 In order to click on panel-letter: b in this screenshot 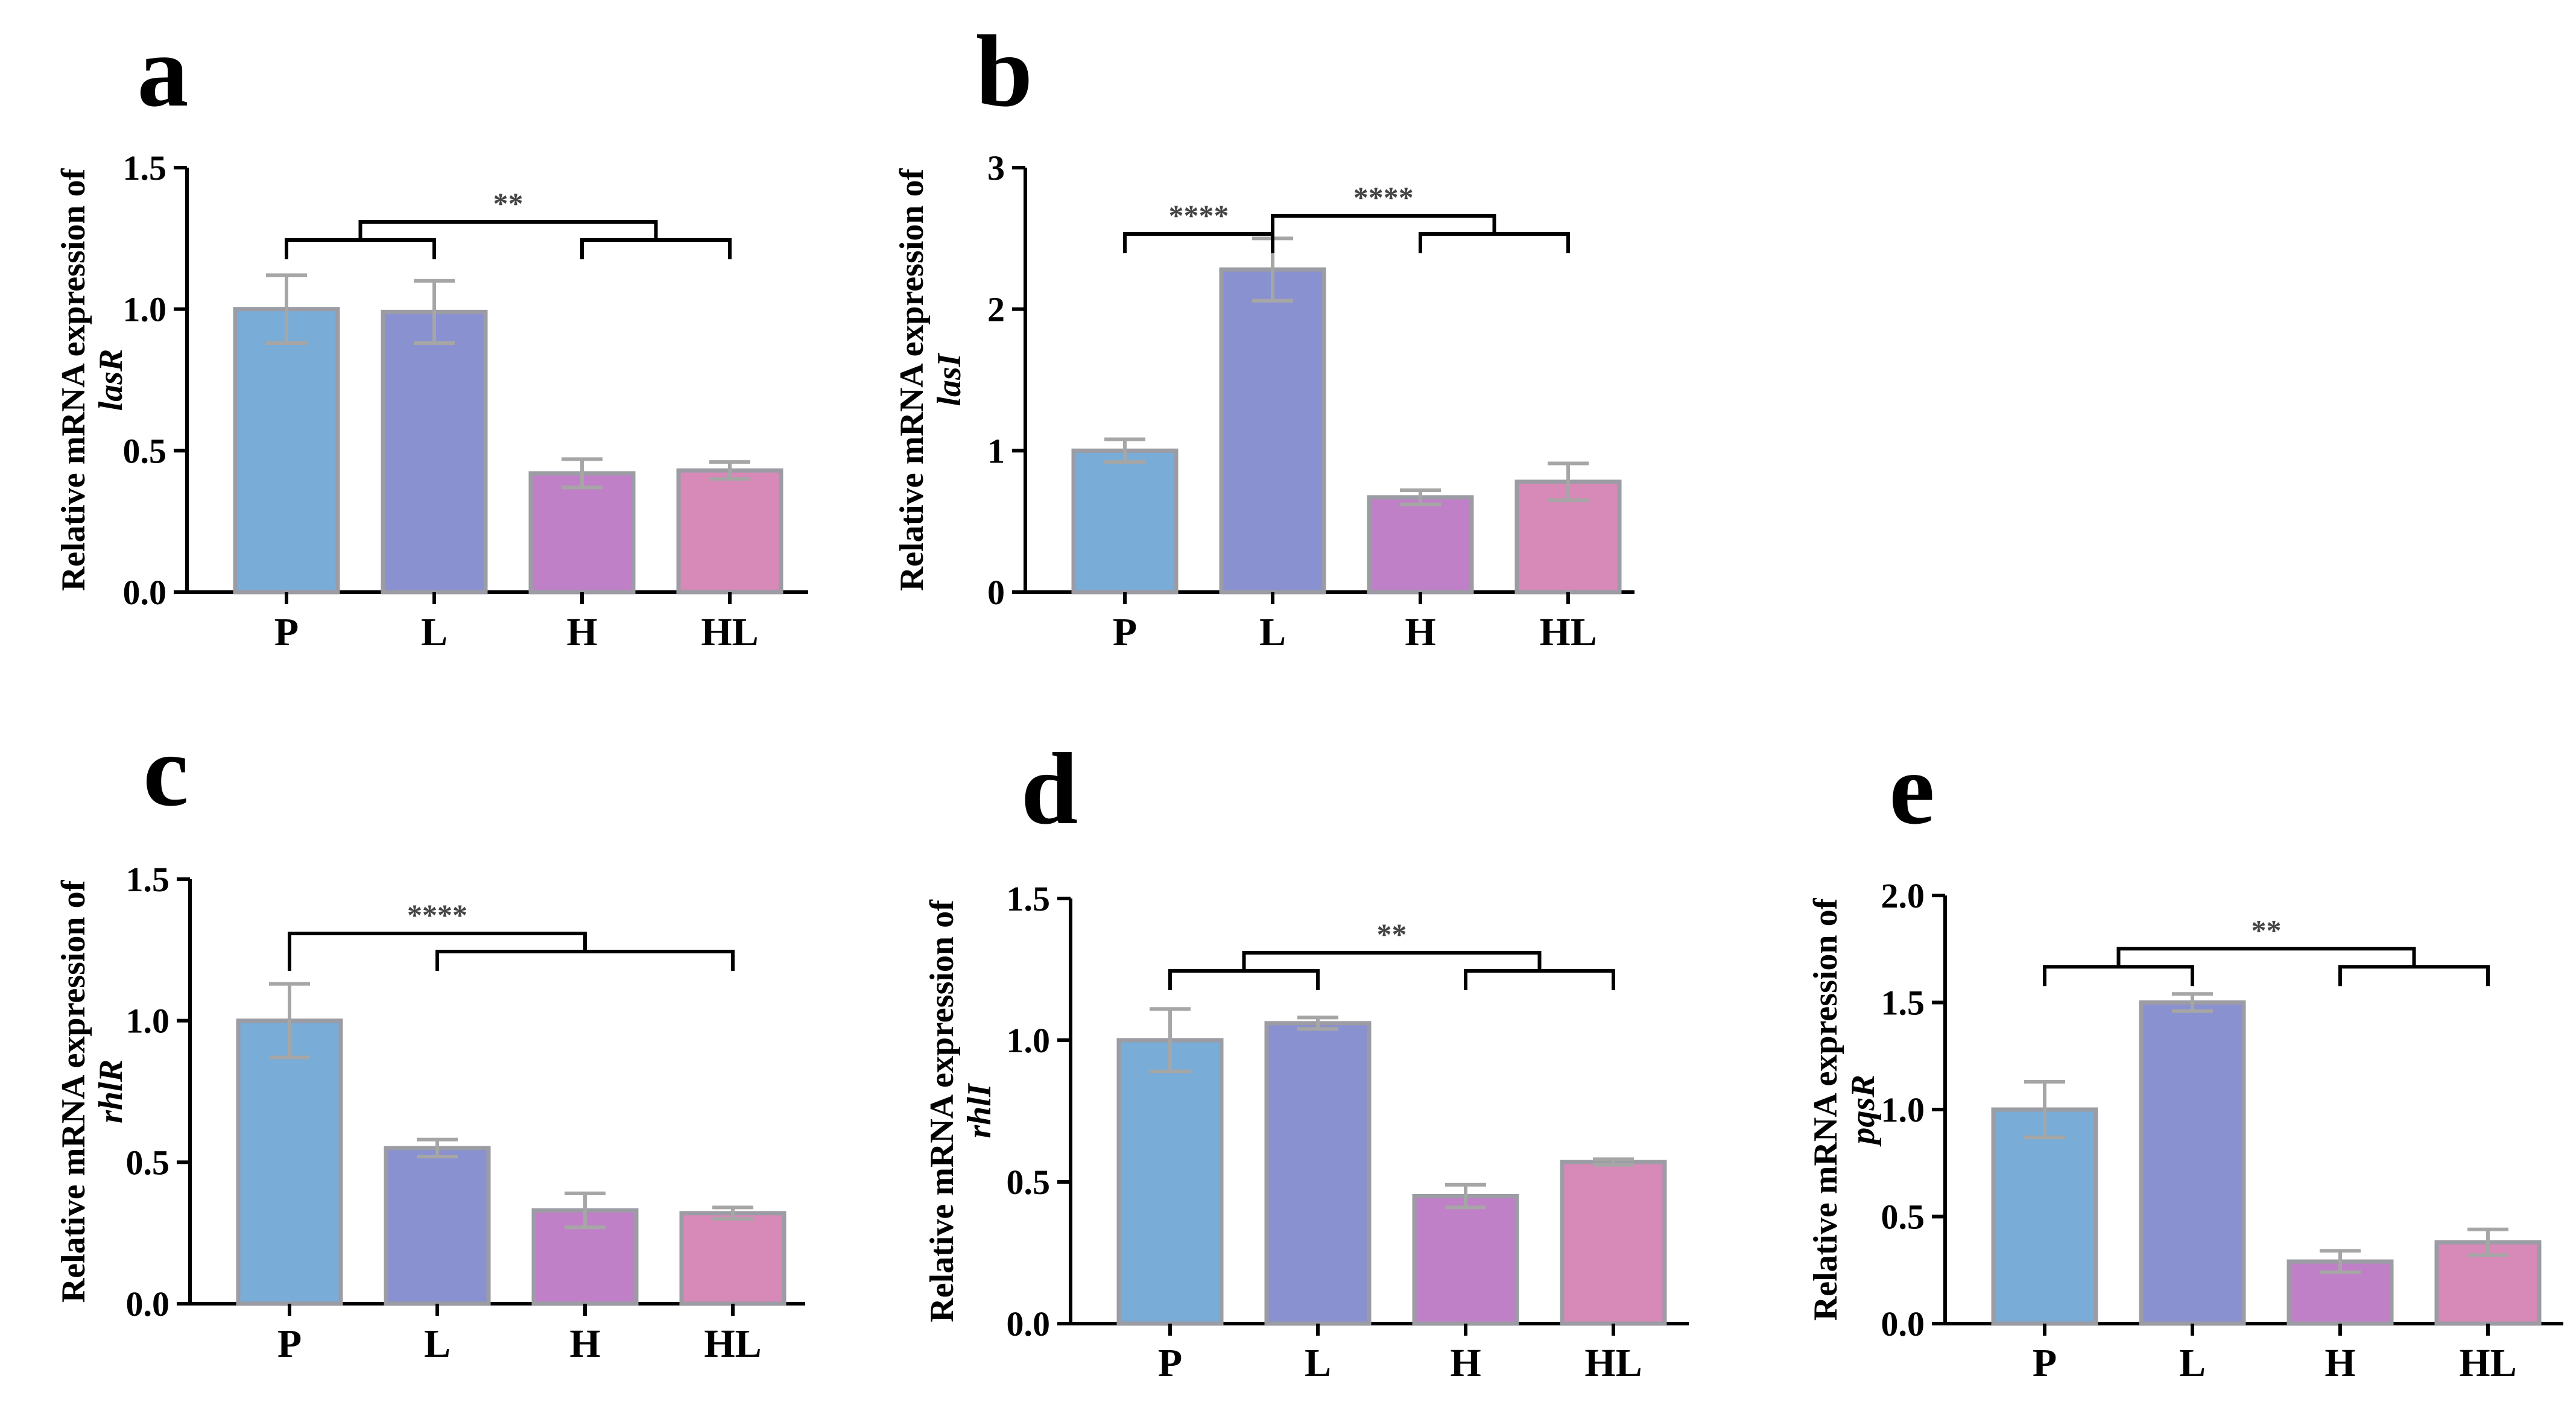, I will do `click(1004, 71)`.